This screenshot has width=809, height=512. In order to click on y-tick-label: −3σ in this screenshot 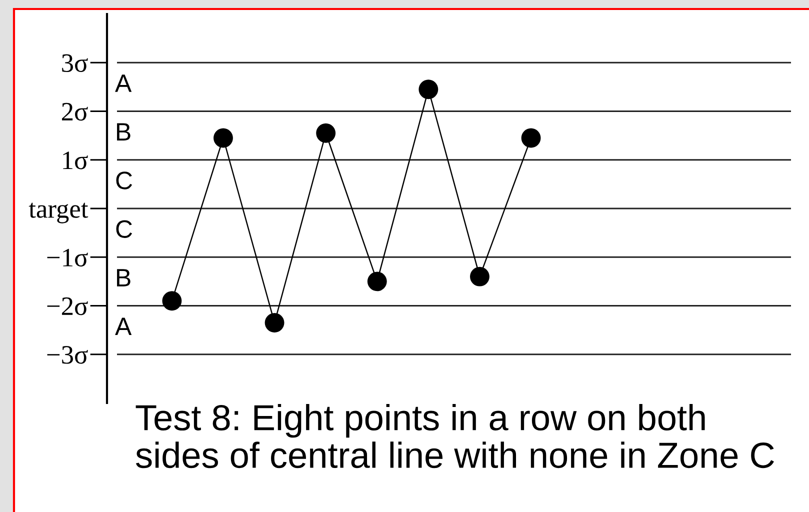, I will do `click(67, 355)`.